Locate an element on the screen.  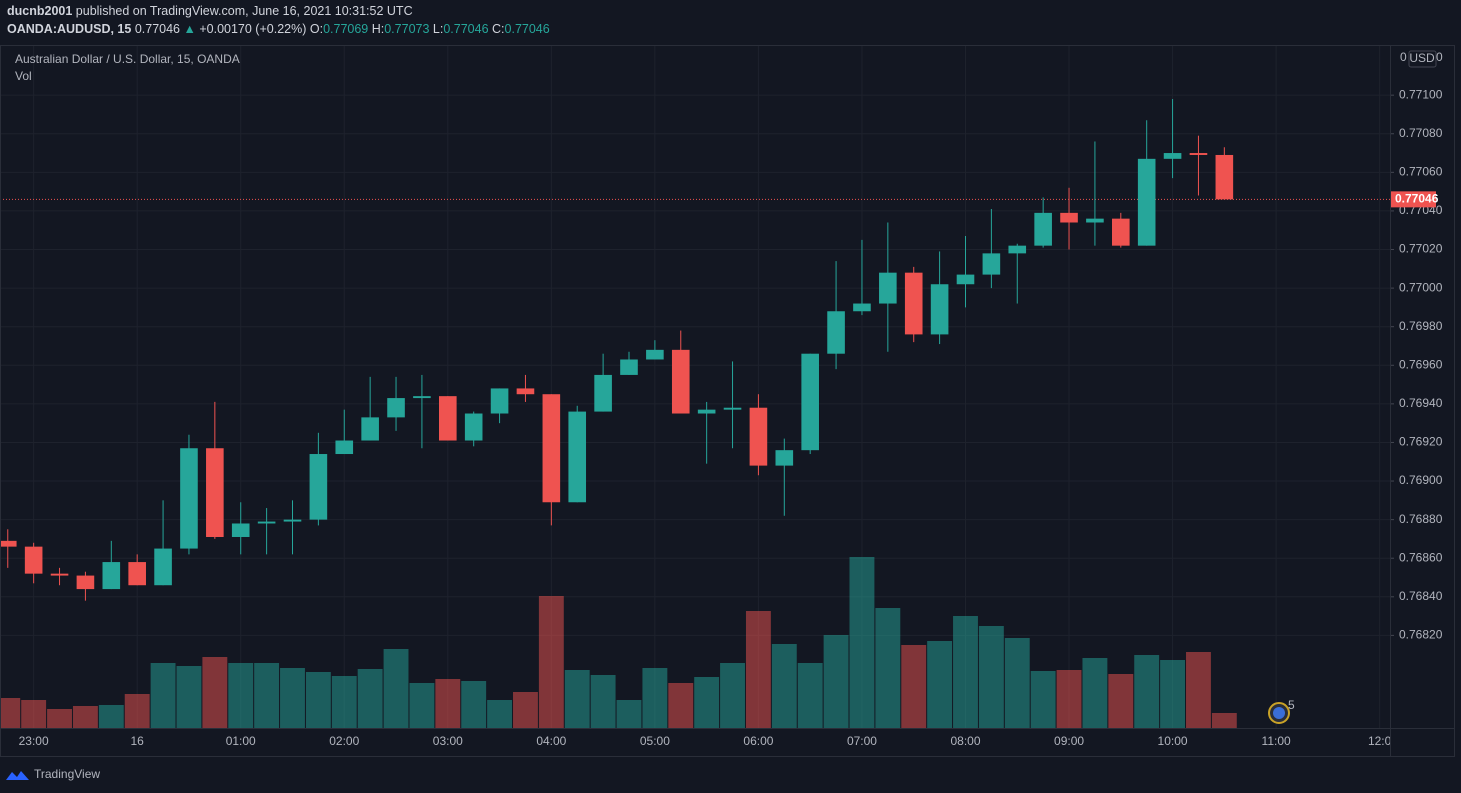
l-label: L: is located at coordinates (438, 29).